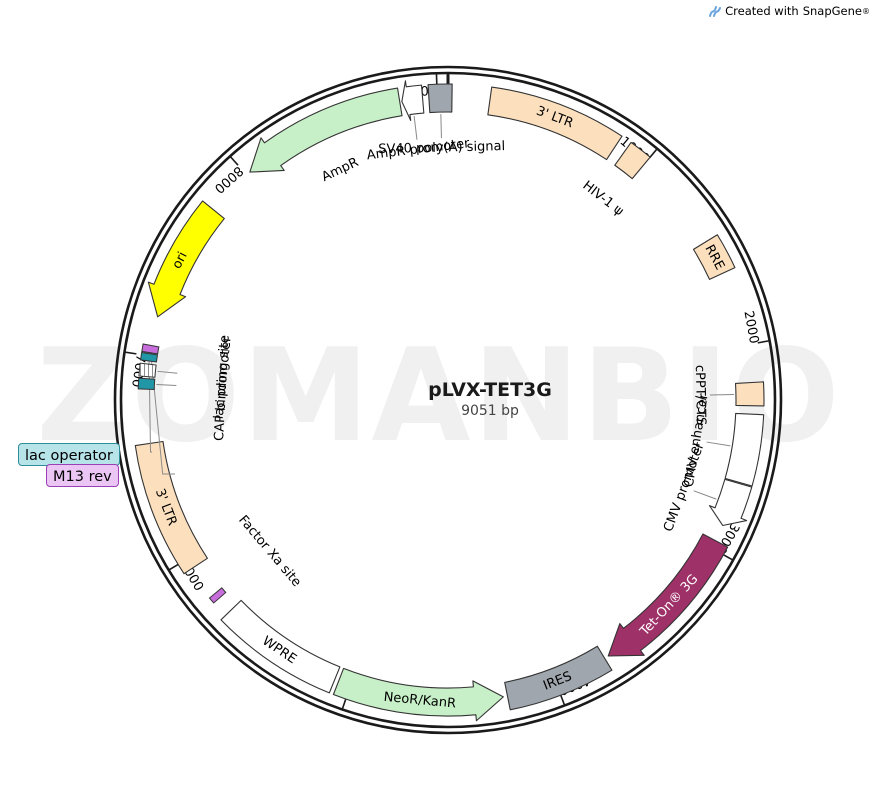 The image size is (878, 791). What do you see at coordinates (558, 678) in the screenshot?
I see `feature-shape-ires` at bounding box center [558, 678].